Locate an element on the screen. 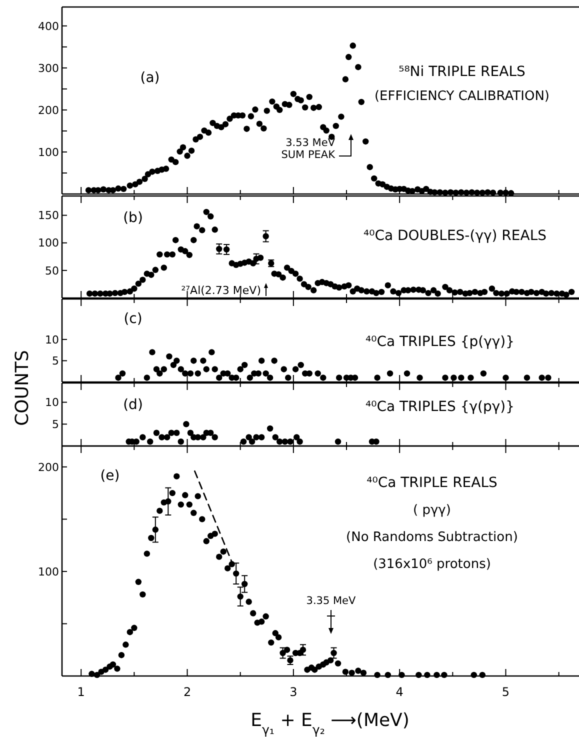  y-tick-label: 200 is located at coordinates (48, 467).